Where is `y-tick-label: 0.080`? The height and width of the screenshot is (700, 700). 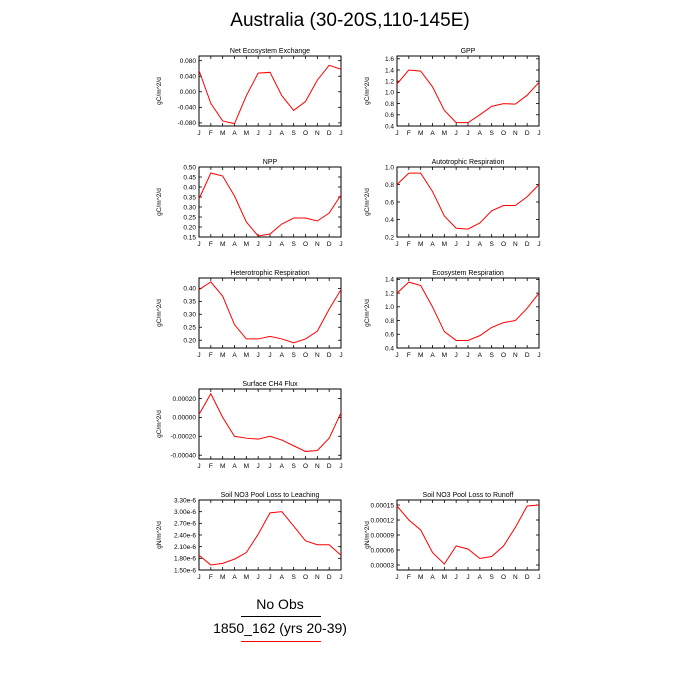
y-tick-label: 0.080 is located at coordinates (188, 61).